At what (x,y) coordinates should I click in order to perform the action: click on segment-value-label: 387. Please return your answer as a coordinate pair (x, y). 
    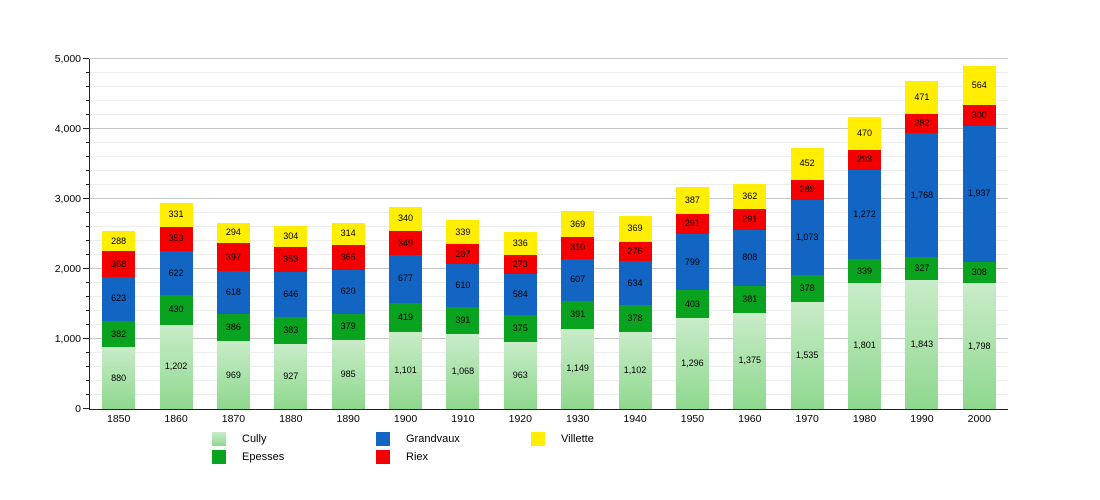
    Looking at the image, I should click on (692, 199).